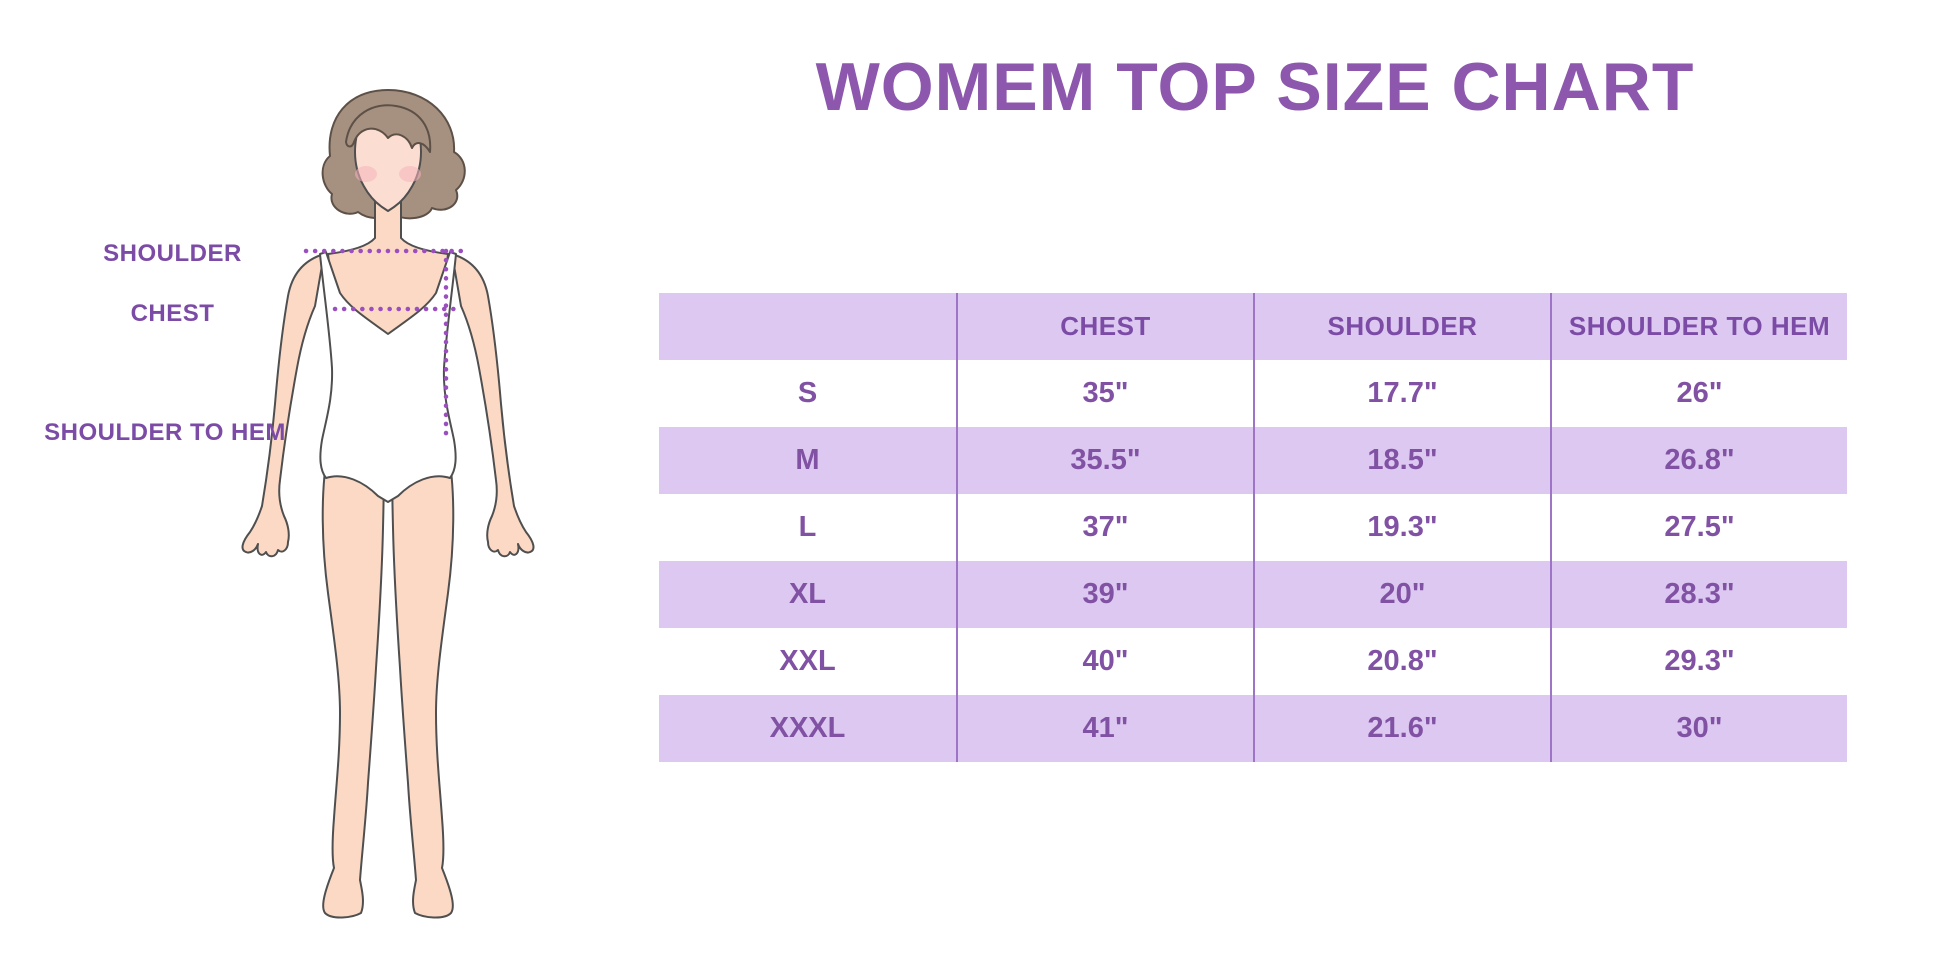 The height and width of the screenshot is (973, 1946). I want to click on header-cell-shoulder: SHOULDER, so click(1401, 326).